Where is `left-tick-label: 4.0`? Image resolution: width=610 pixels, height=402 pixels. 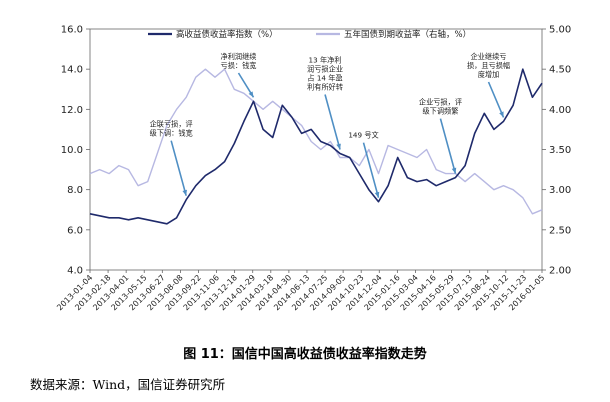 left-tick-label: 4.0 is located at coordinates (75, 271).